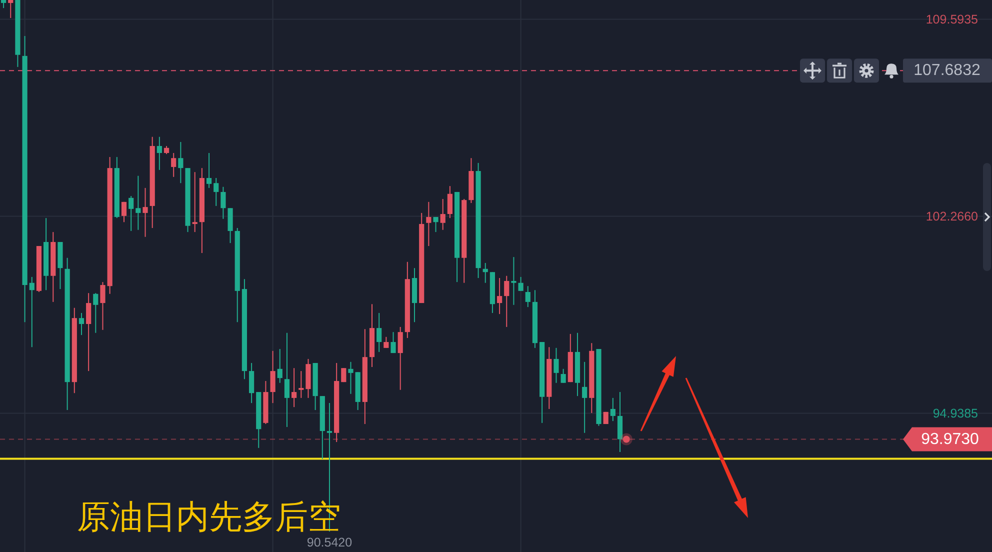 The height and width of the screenshot is (552, 992). Describe the element at coordinates (955, 413) in the screenshot. I see `y-tick-label: 94.9385` at that location.